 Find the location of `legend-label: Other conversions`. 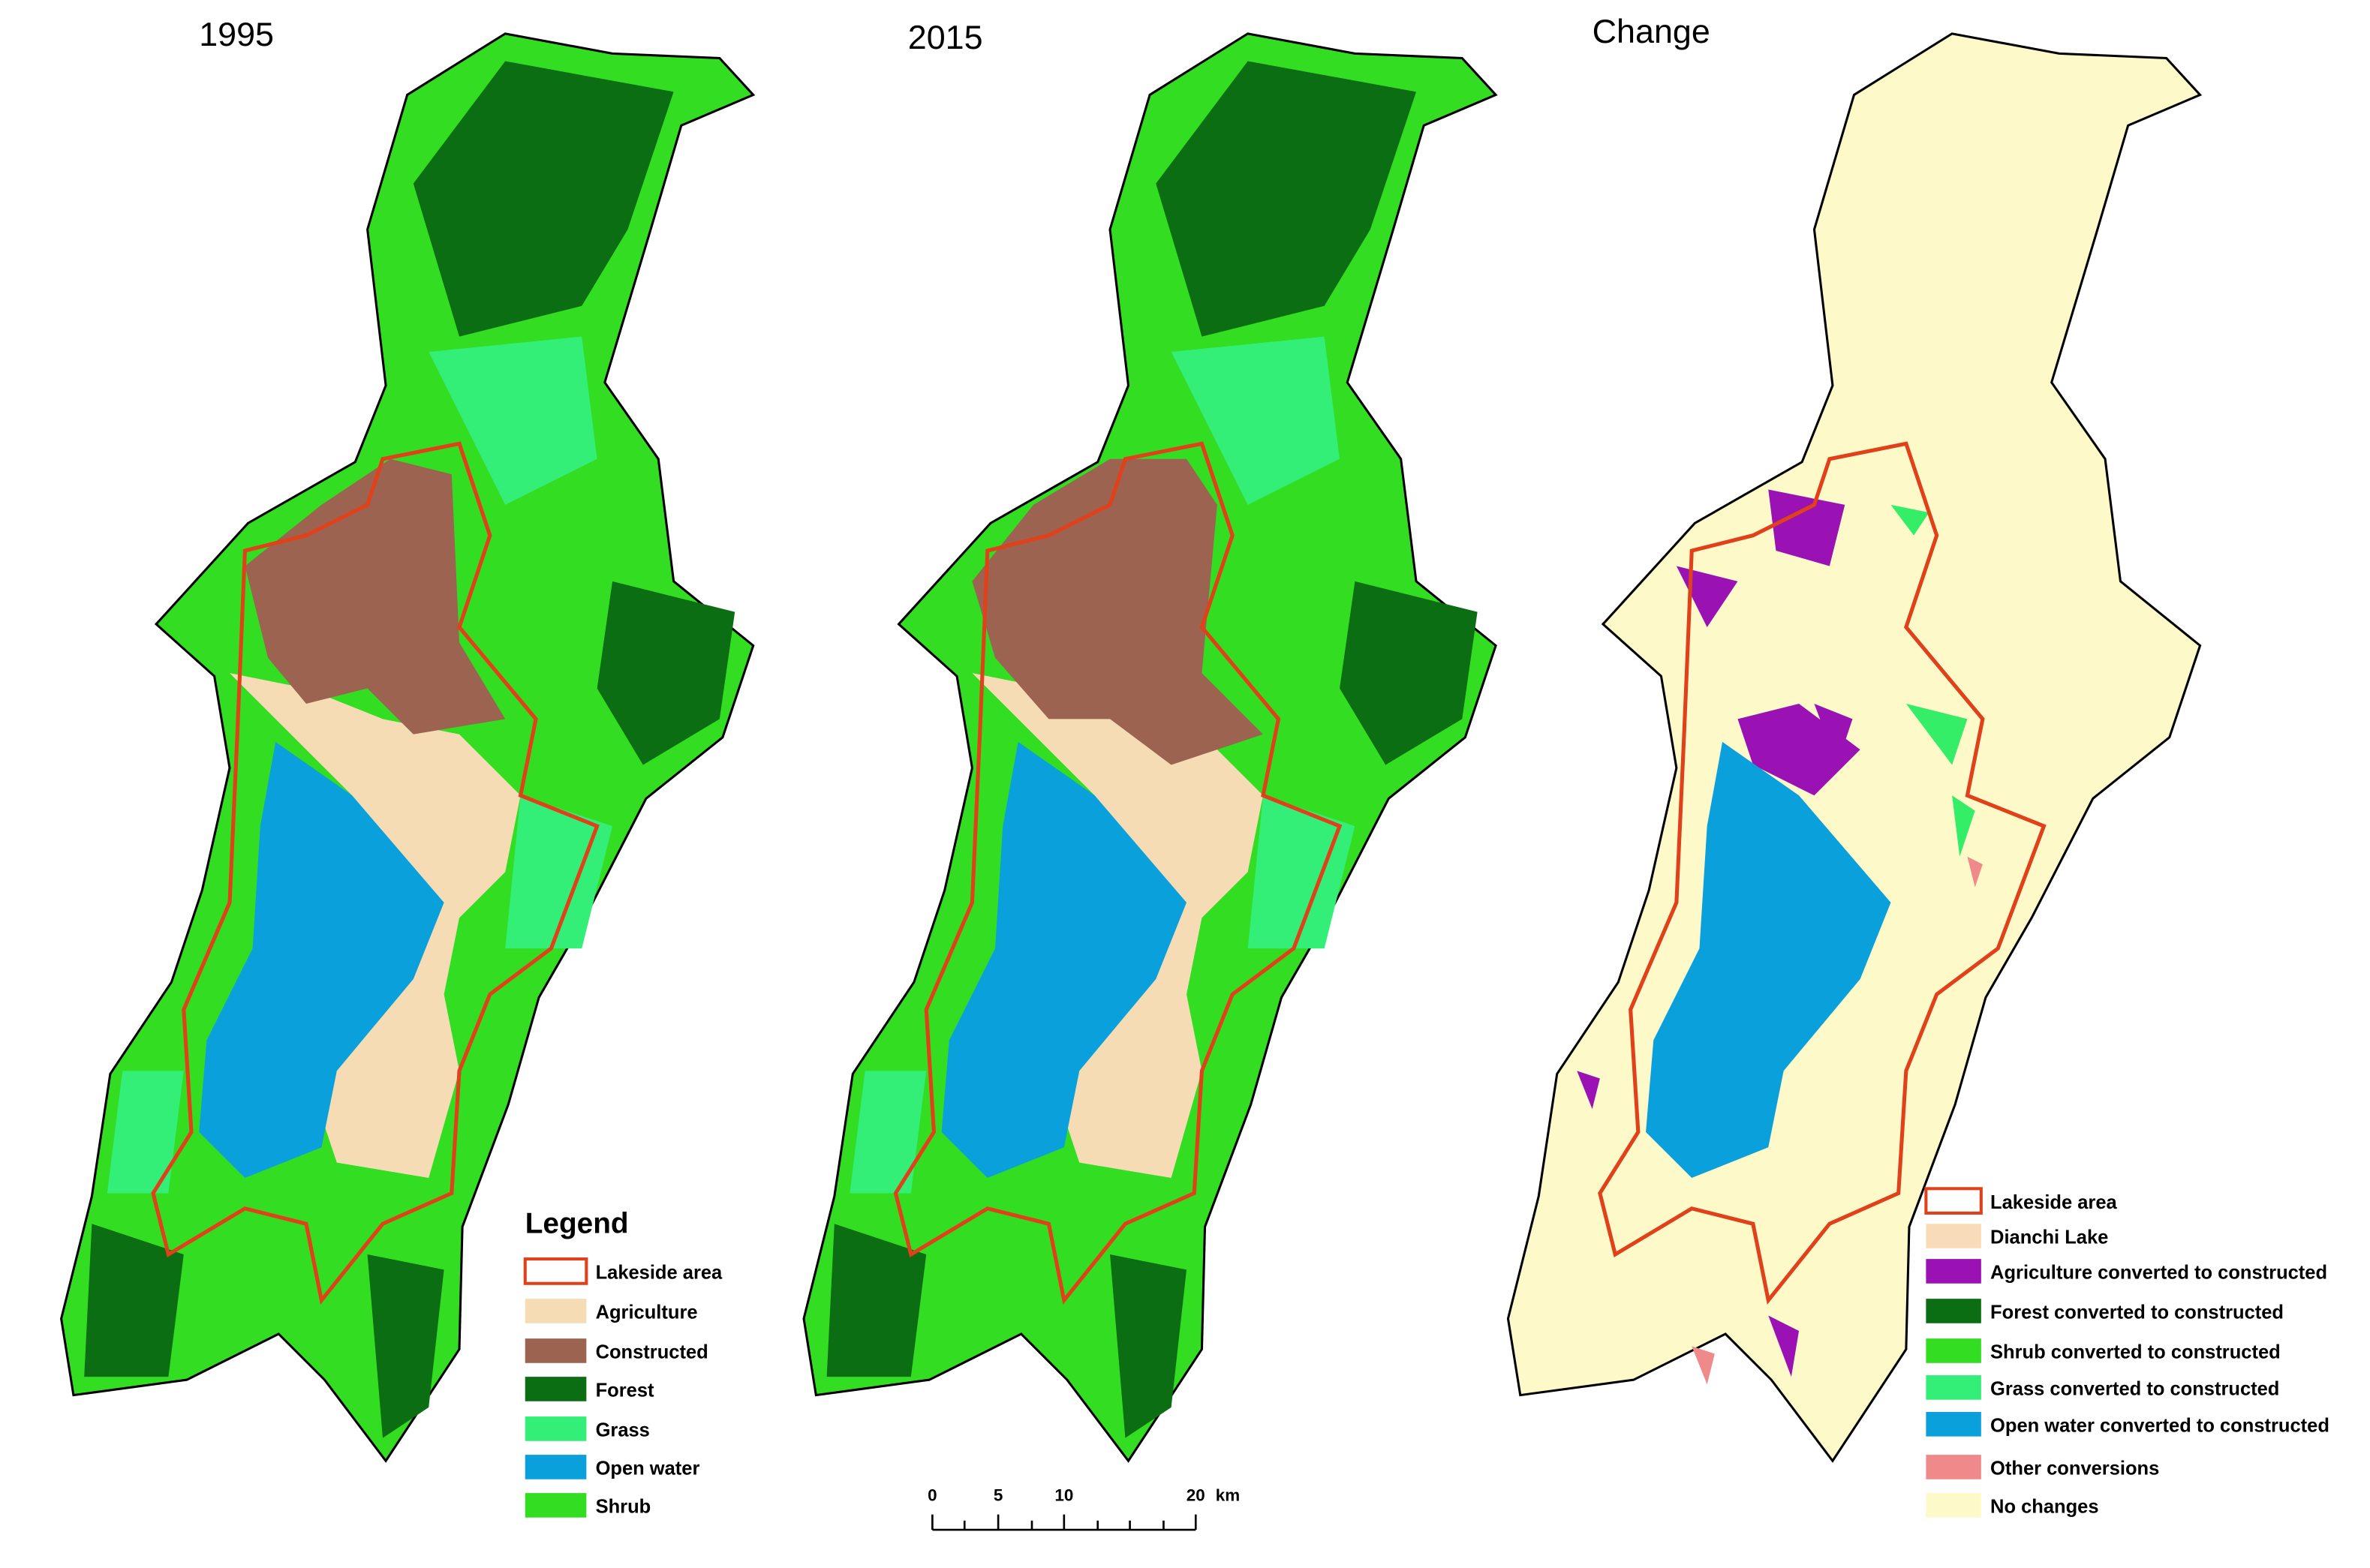

legend-label: Other conversions is located at coordinates (2074, 1469).